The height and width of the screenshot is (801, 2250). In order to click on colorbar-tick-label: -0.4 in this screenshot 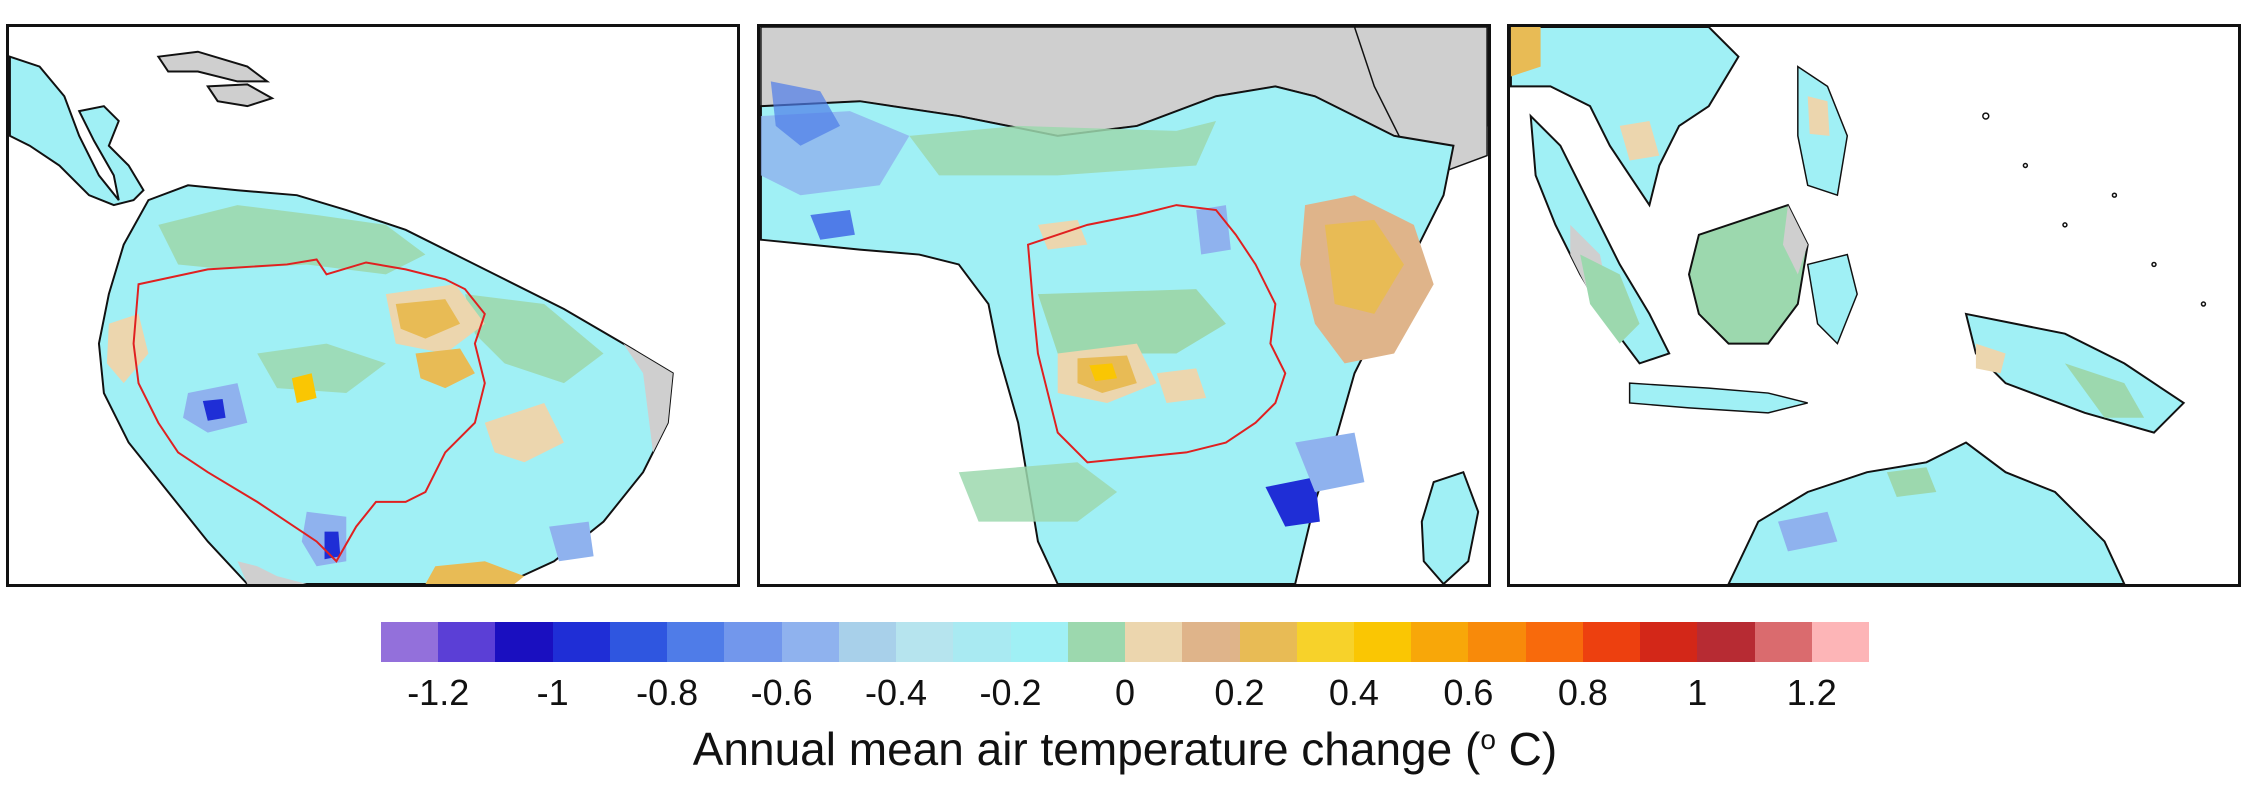, I will do `click(896, 693)`.